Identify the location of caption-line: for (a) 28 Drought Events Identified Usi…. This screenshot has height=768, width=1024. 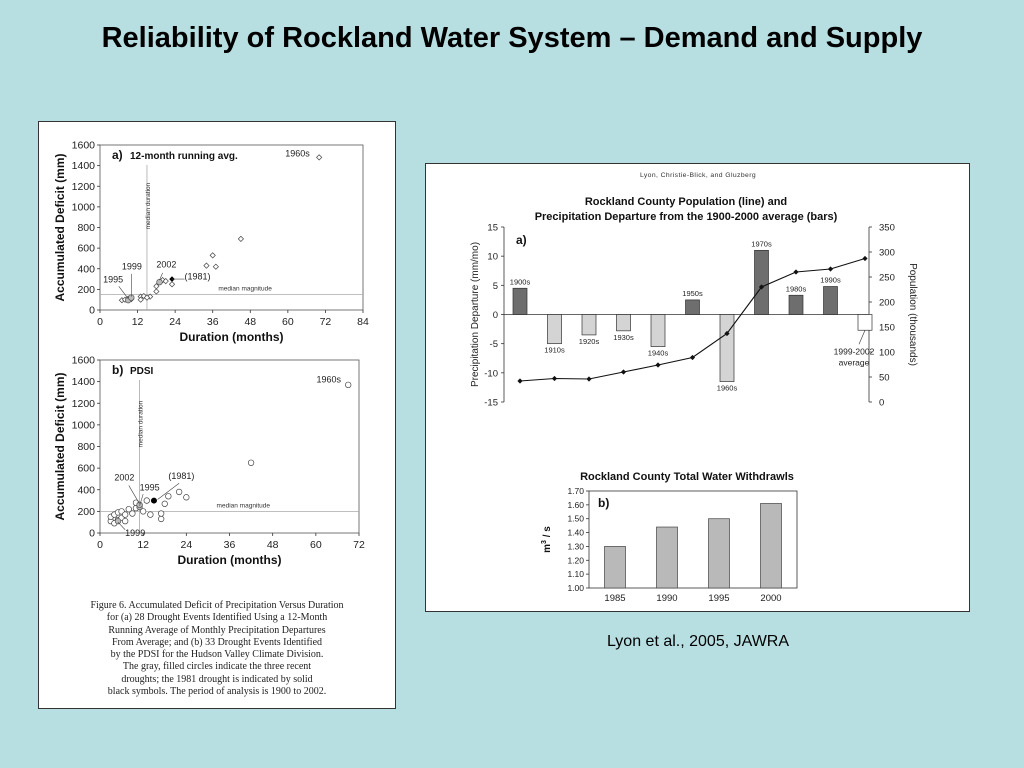
(217, 618).